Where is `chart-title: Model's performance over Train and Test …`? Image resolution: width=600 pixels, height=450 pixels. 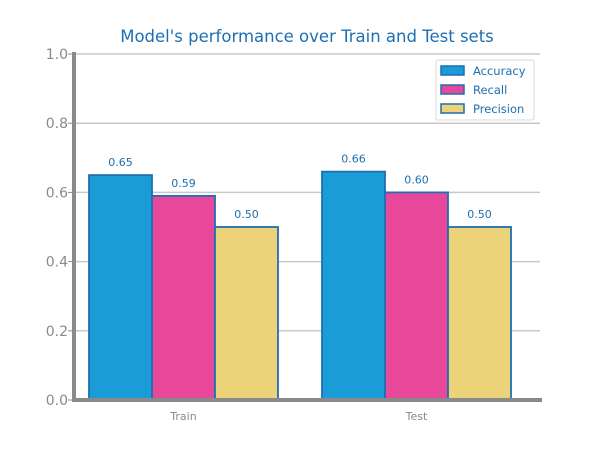 chart-title: Model's performance over Train and Test … is located at coordinates (307, 36).